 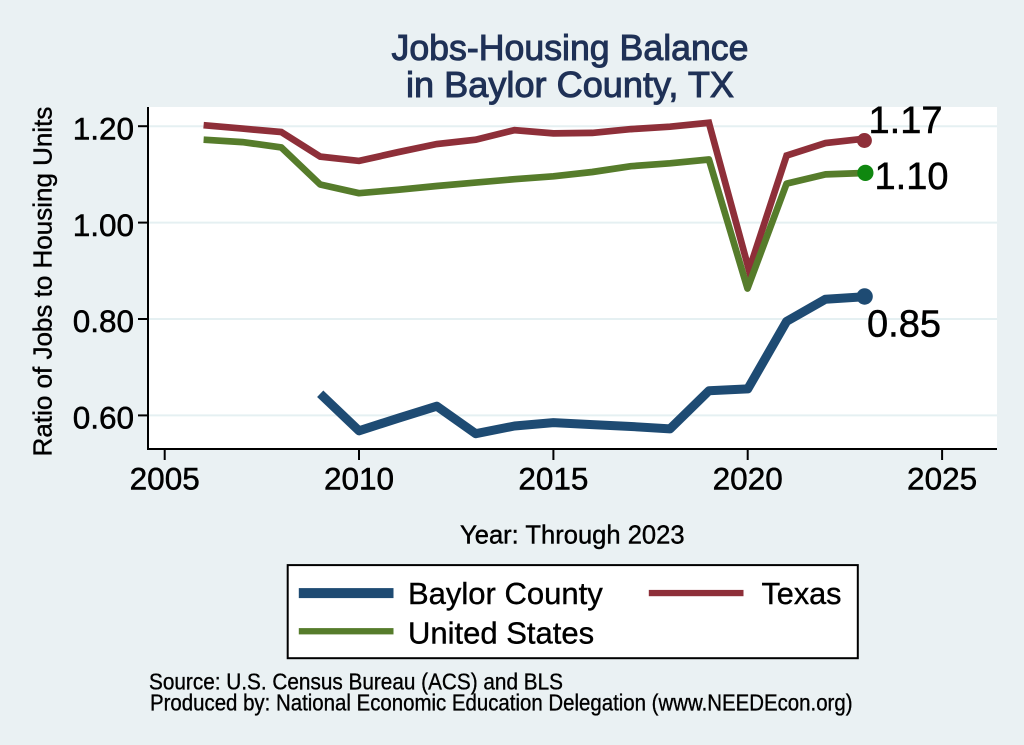 I want to click on svg-text: 1.00, so click(x=103, y=225).